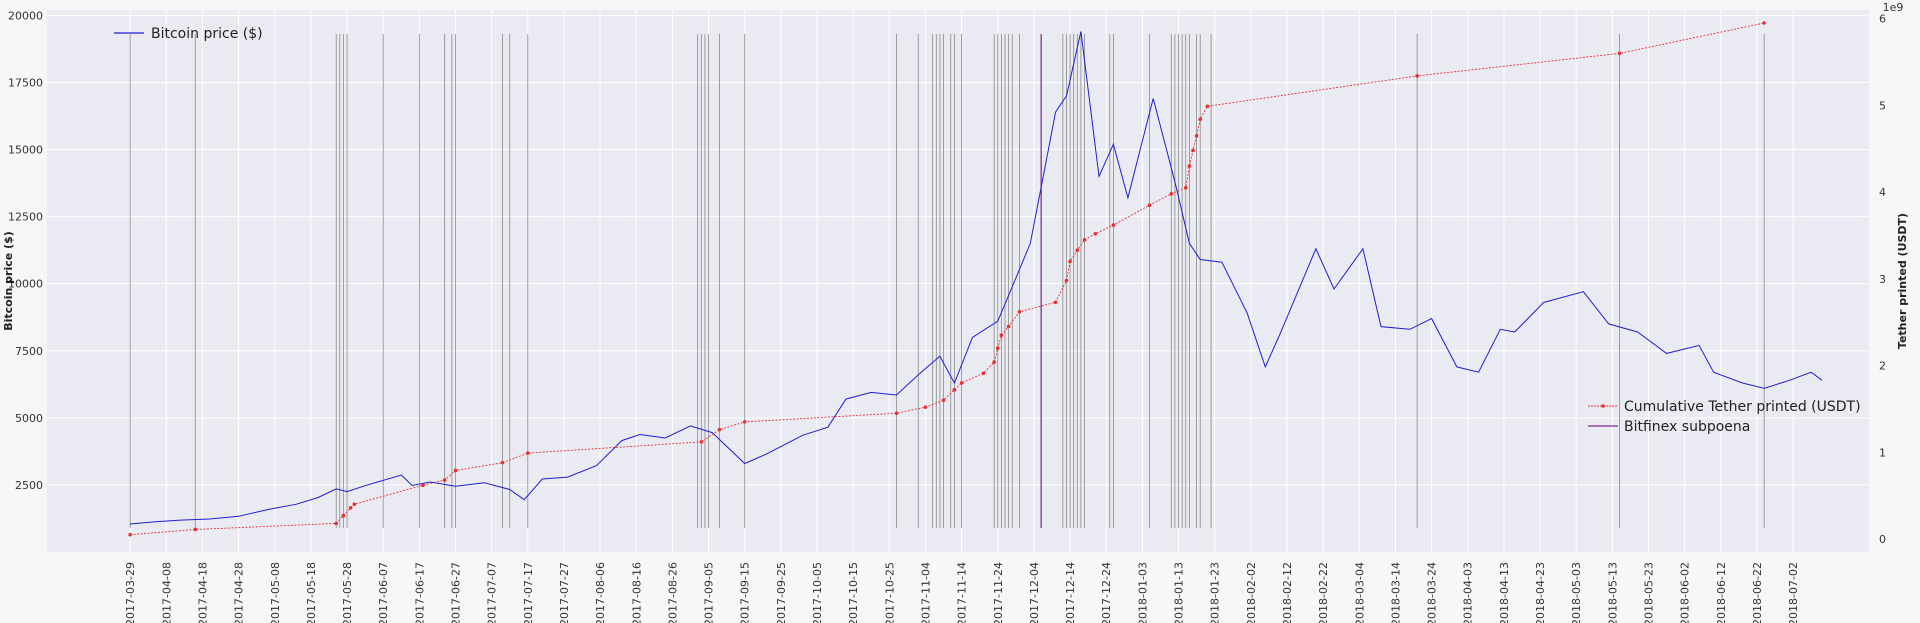  I want to click on x-tick-label: 2017-05-08, so click(275, 592).